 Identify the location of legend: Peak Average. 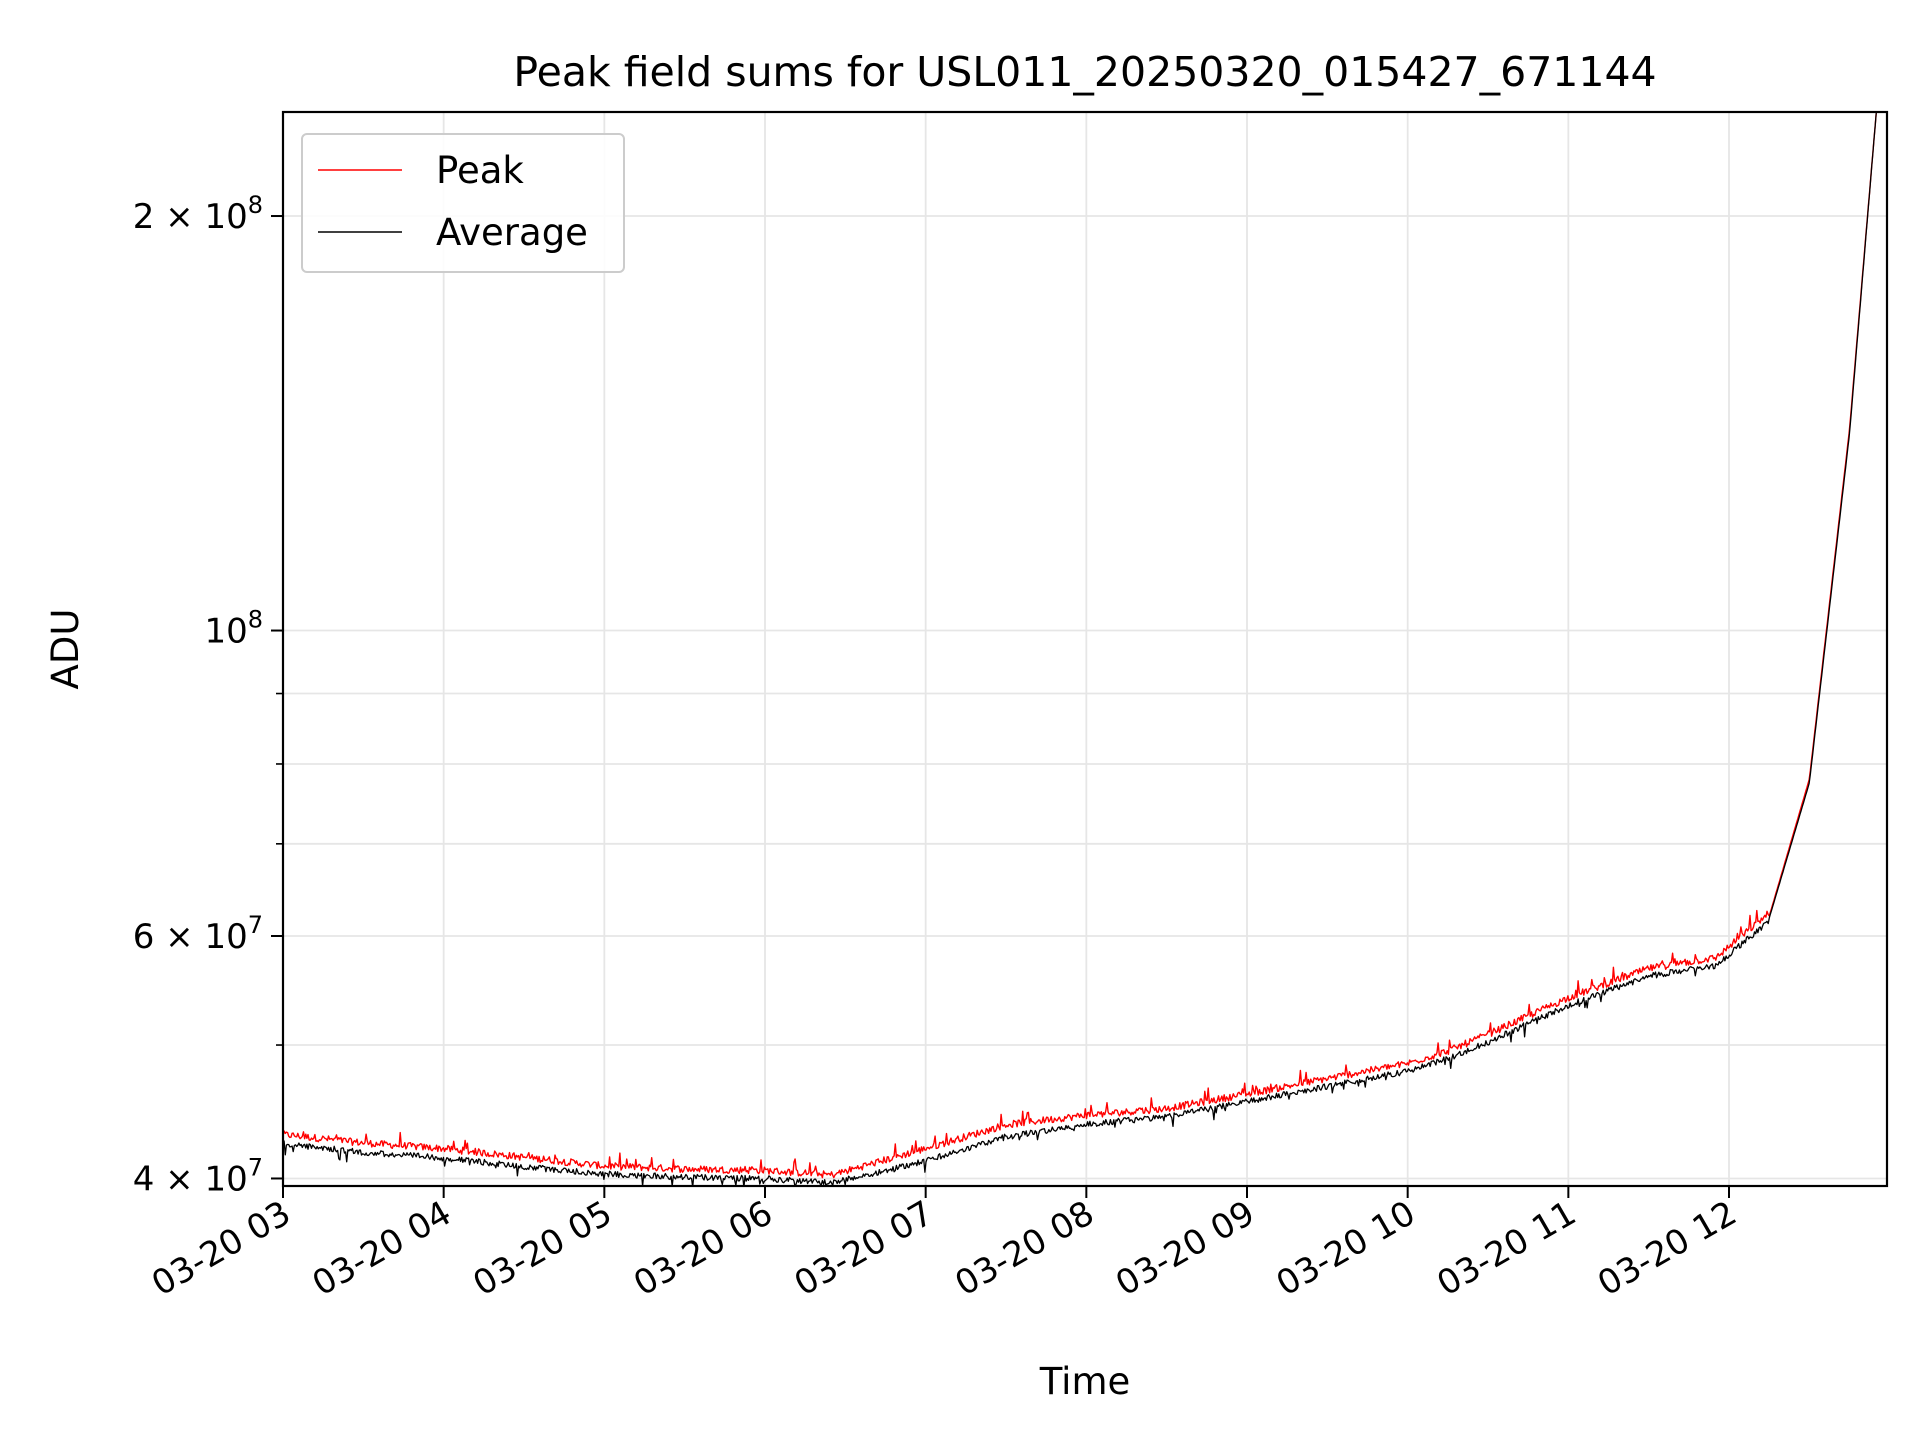
(463, 203).